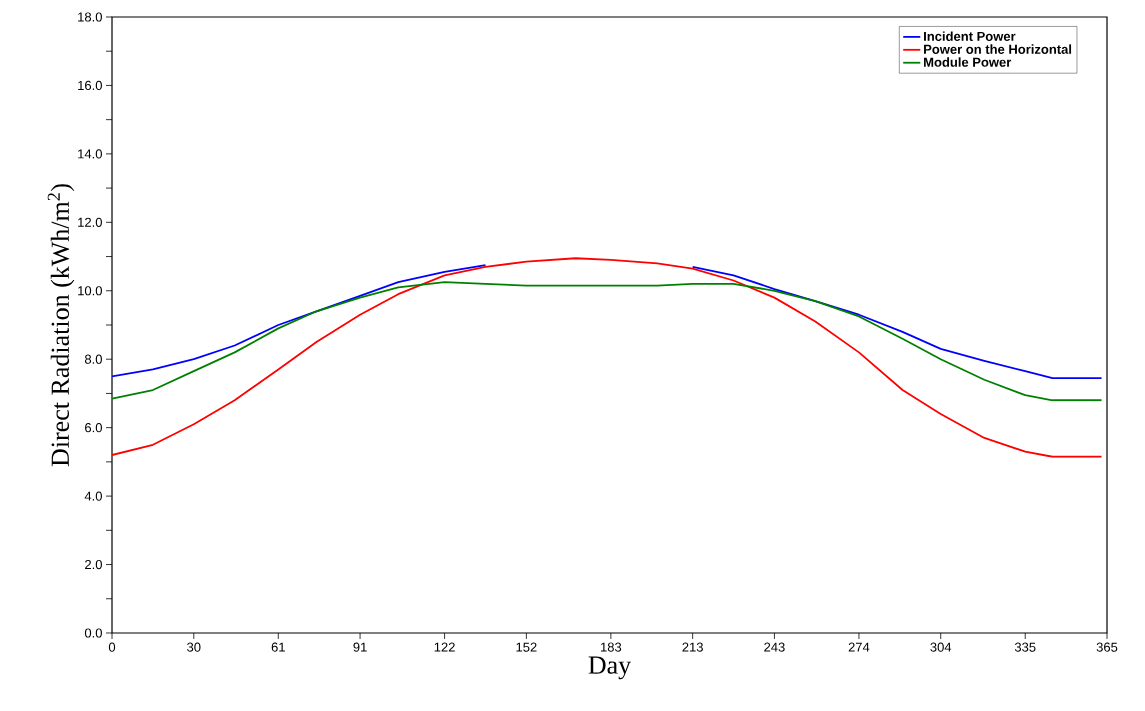 Image resolution: width=1145 pixels, height=711 pixels. Describe the element at coordinates (526, 647) in the screenshot. I see `x-tick-label: 152` at that location.